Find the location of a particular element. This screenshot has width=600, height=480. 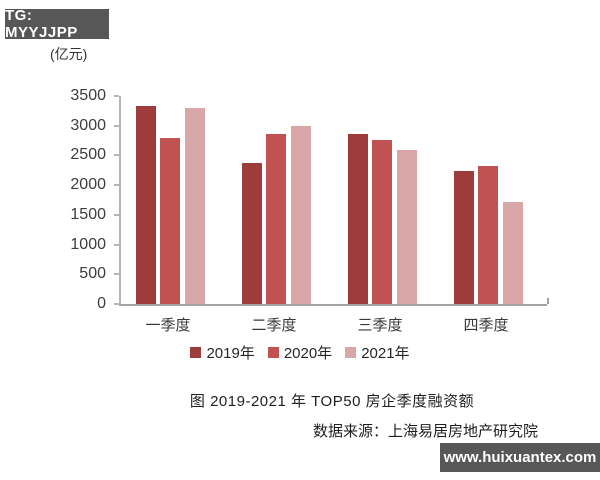

legend: 2019年 2020年 2021年 is located at coordinates (300, 352).